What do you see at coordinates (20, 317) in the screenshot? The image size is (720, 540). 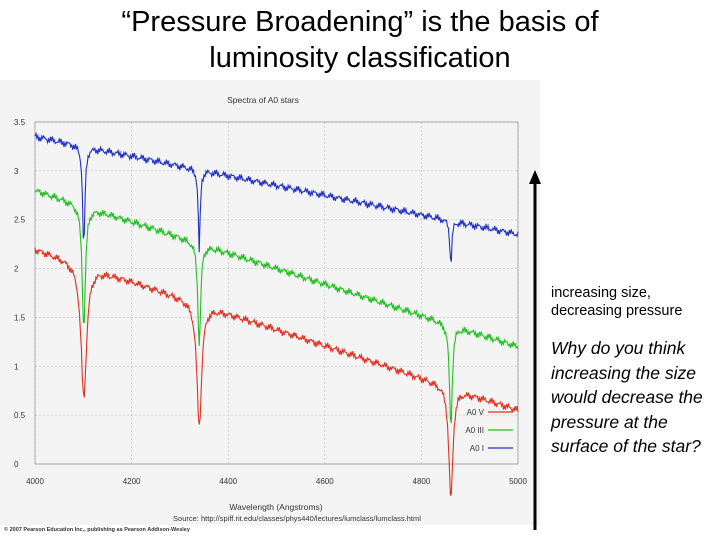 I see `y-tick-label: 1.5` at bounding box center [20, 317].